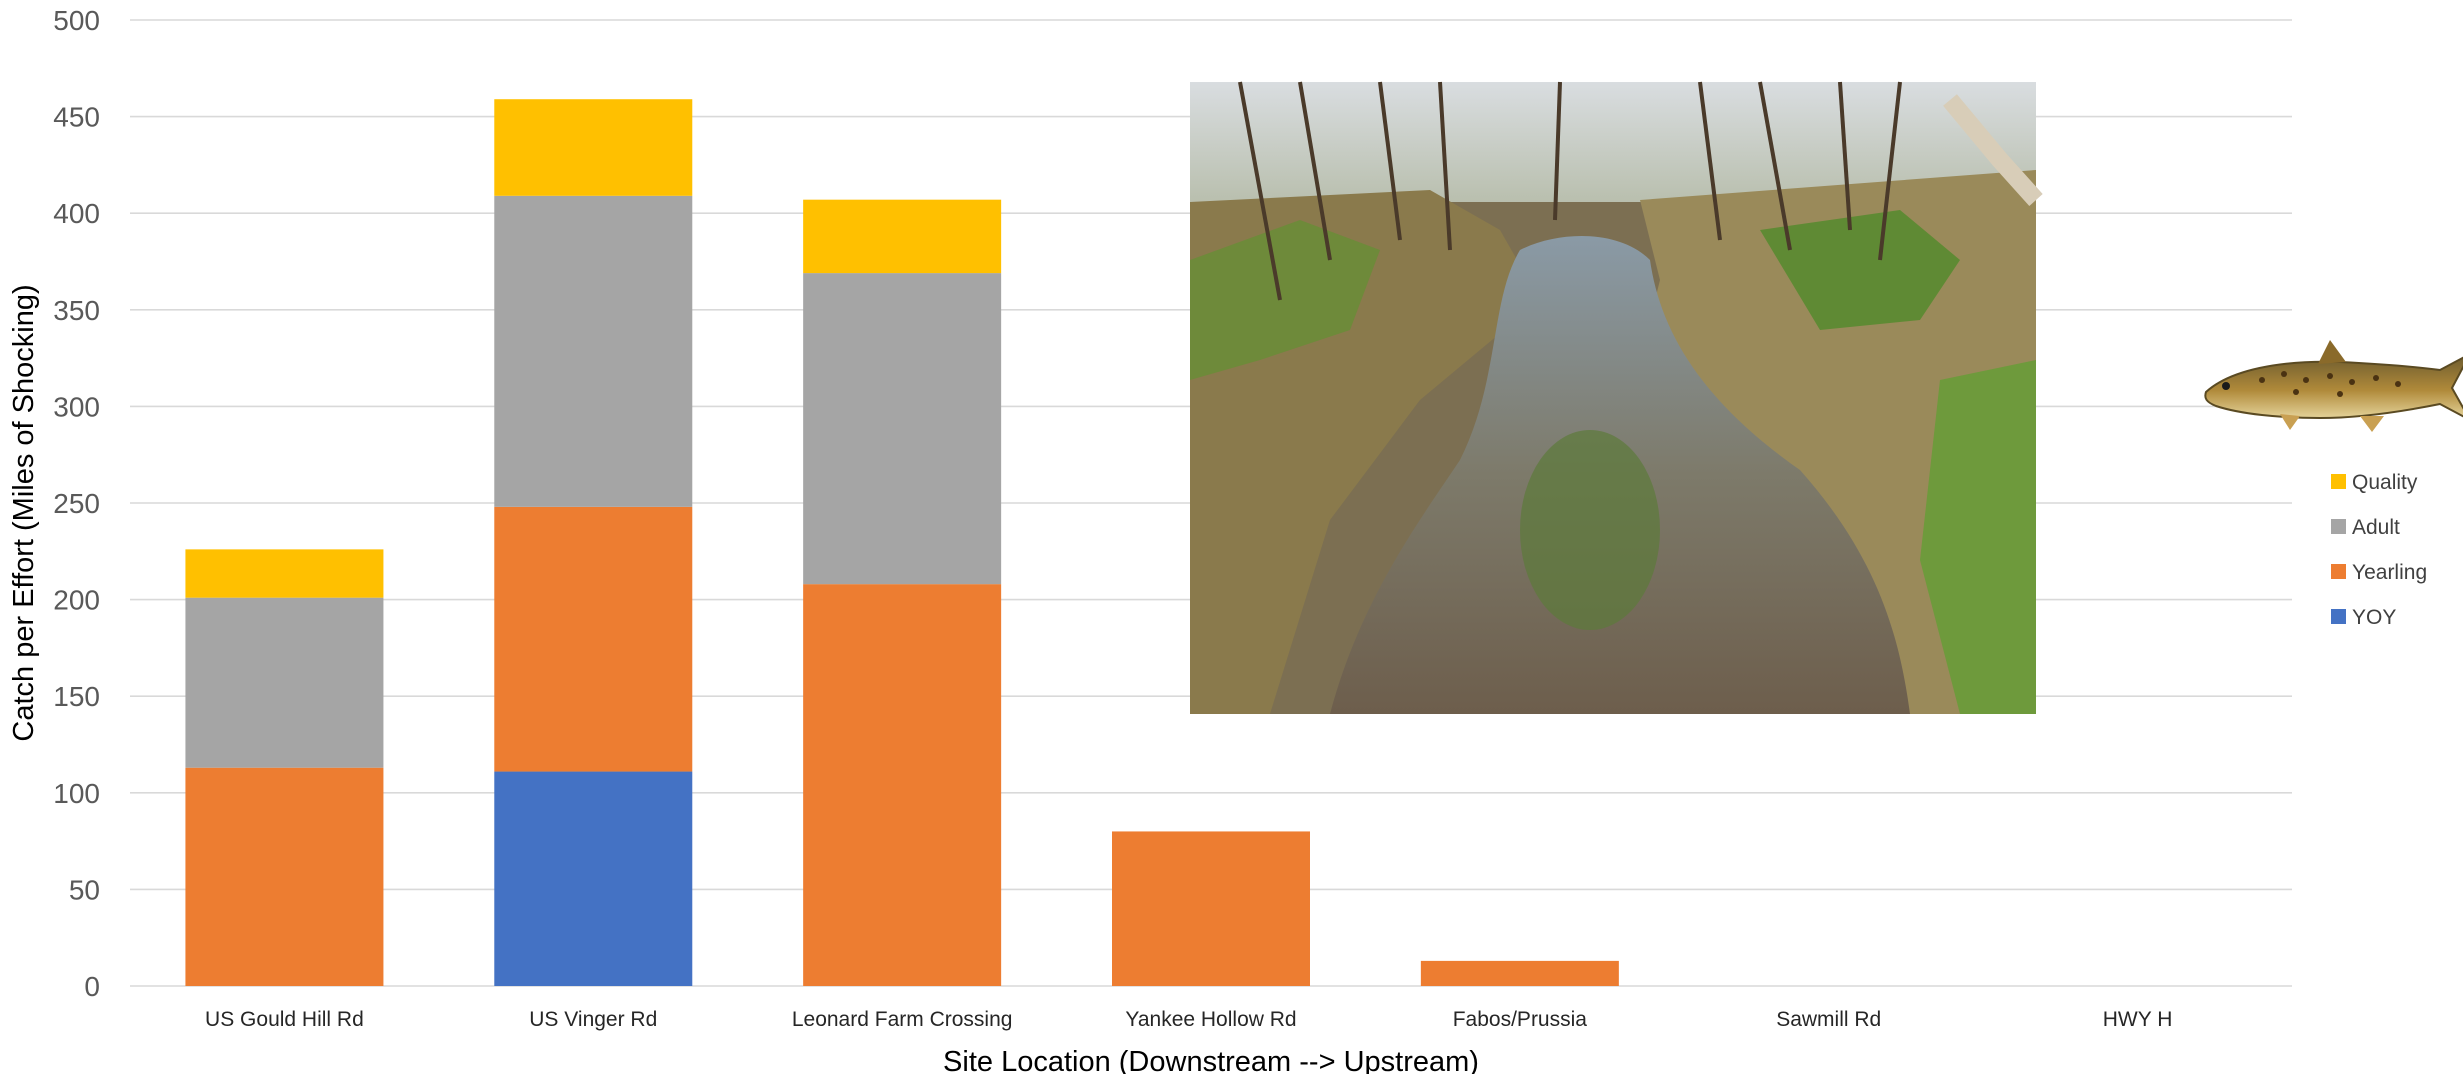 This screenshot has width=2463, height=1074. What do you see at coordinates (593, 1019) in the screenshot?
I see `x-tick-label: US Vinger Rd` at bounding box center [593, 1019].